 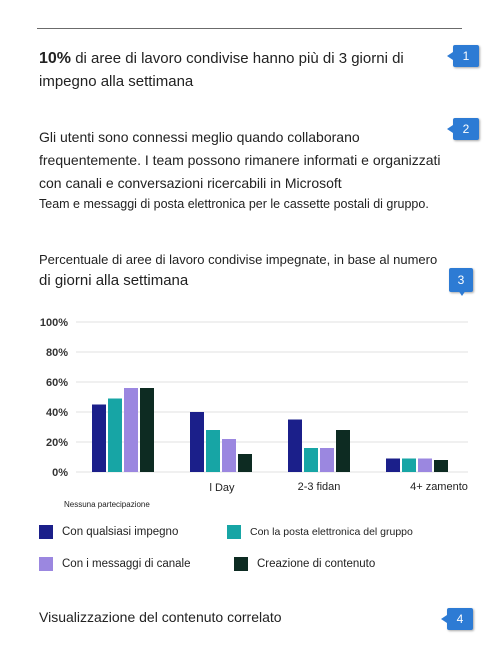 I want to click on chart-heading-line-2: di giorni alla settimana, so click(x=114, y=280).